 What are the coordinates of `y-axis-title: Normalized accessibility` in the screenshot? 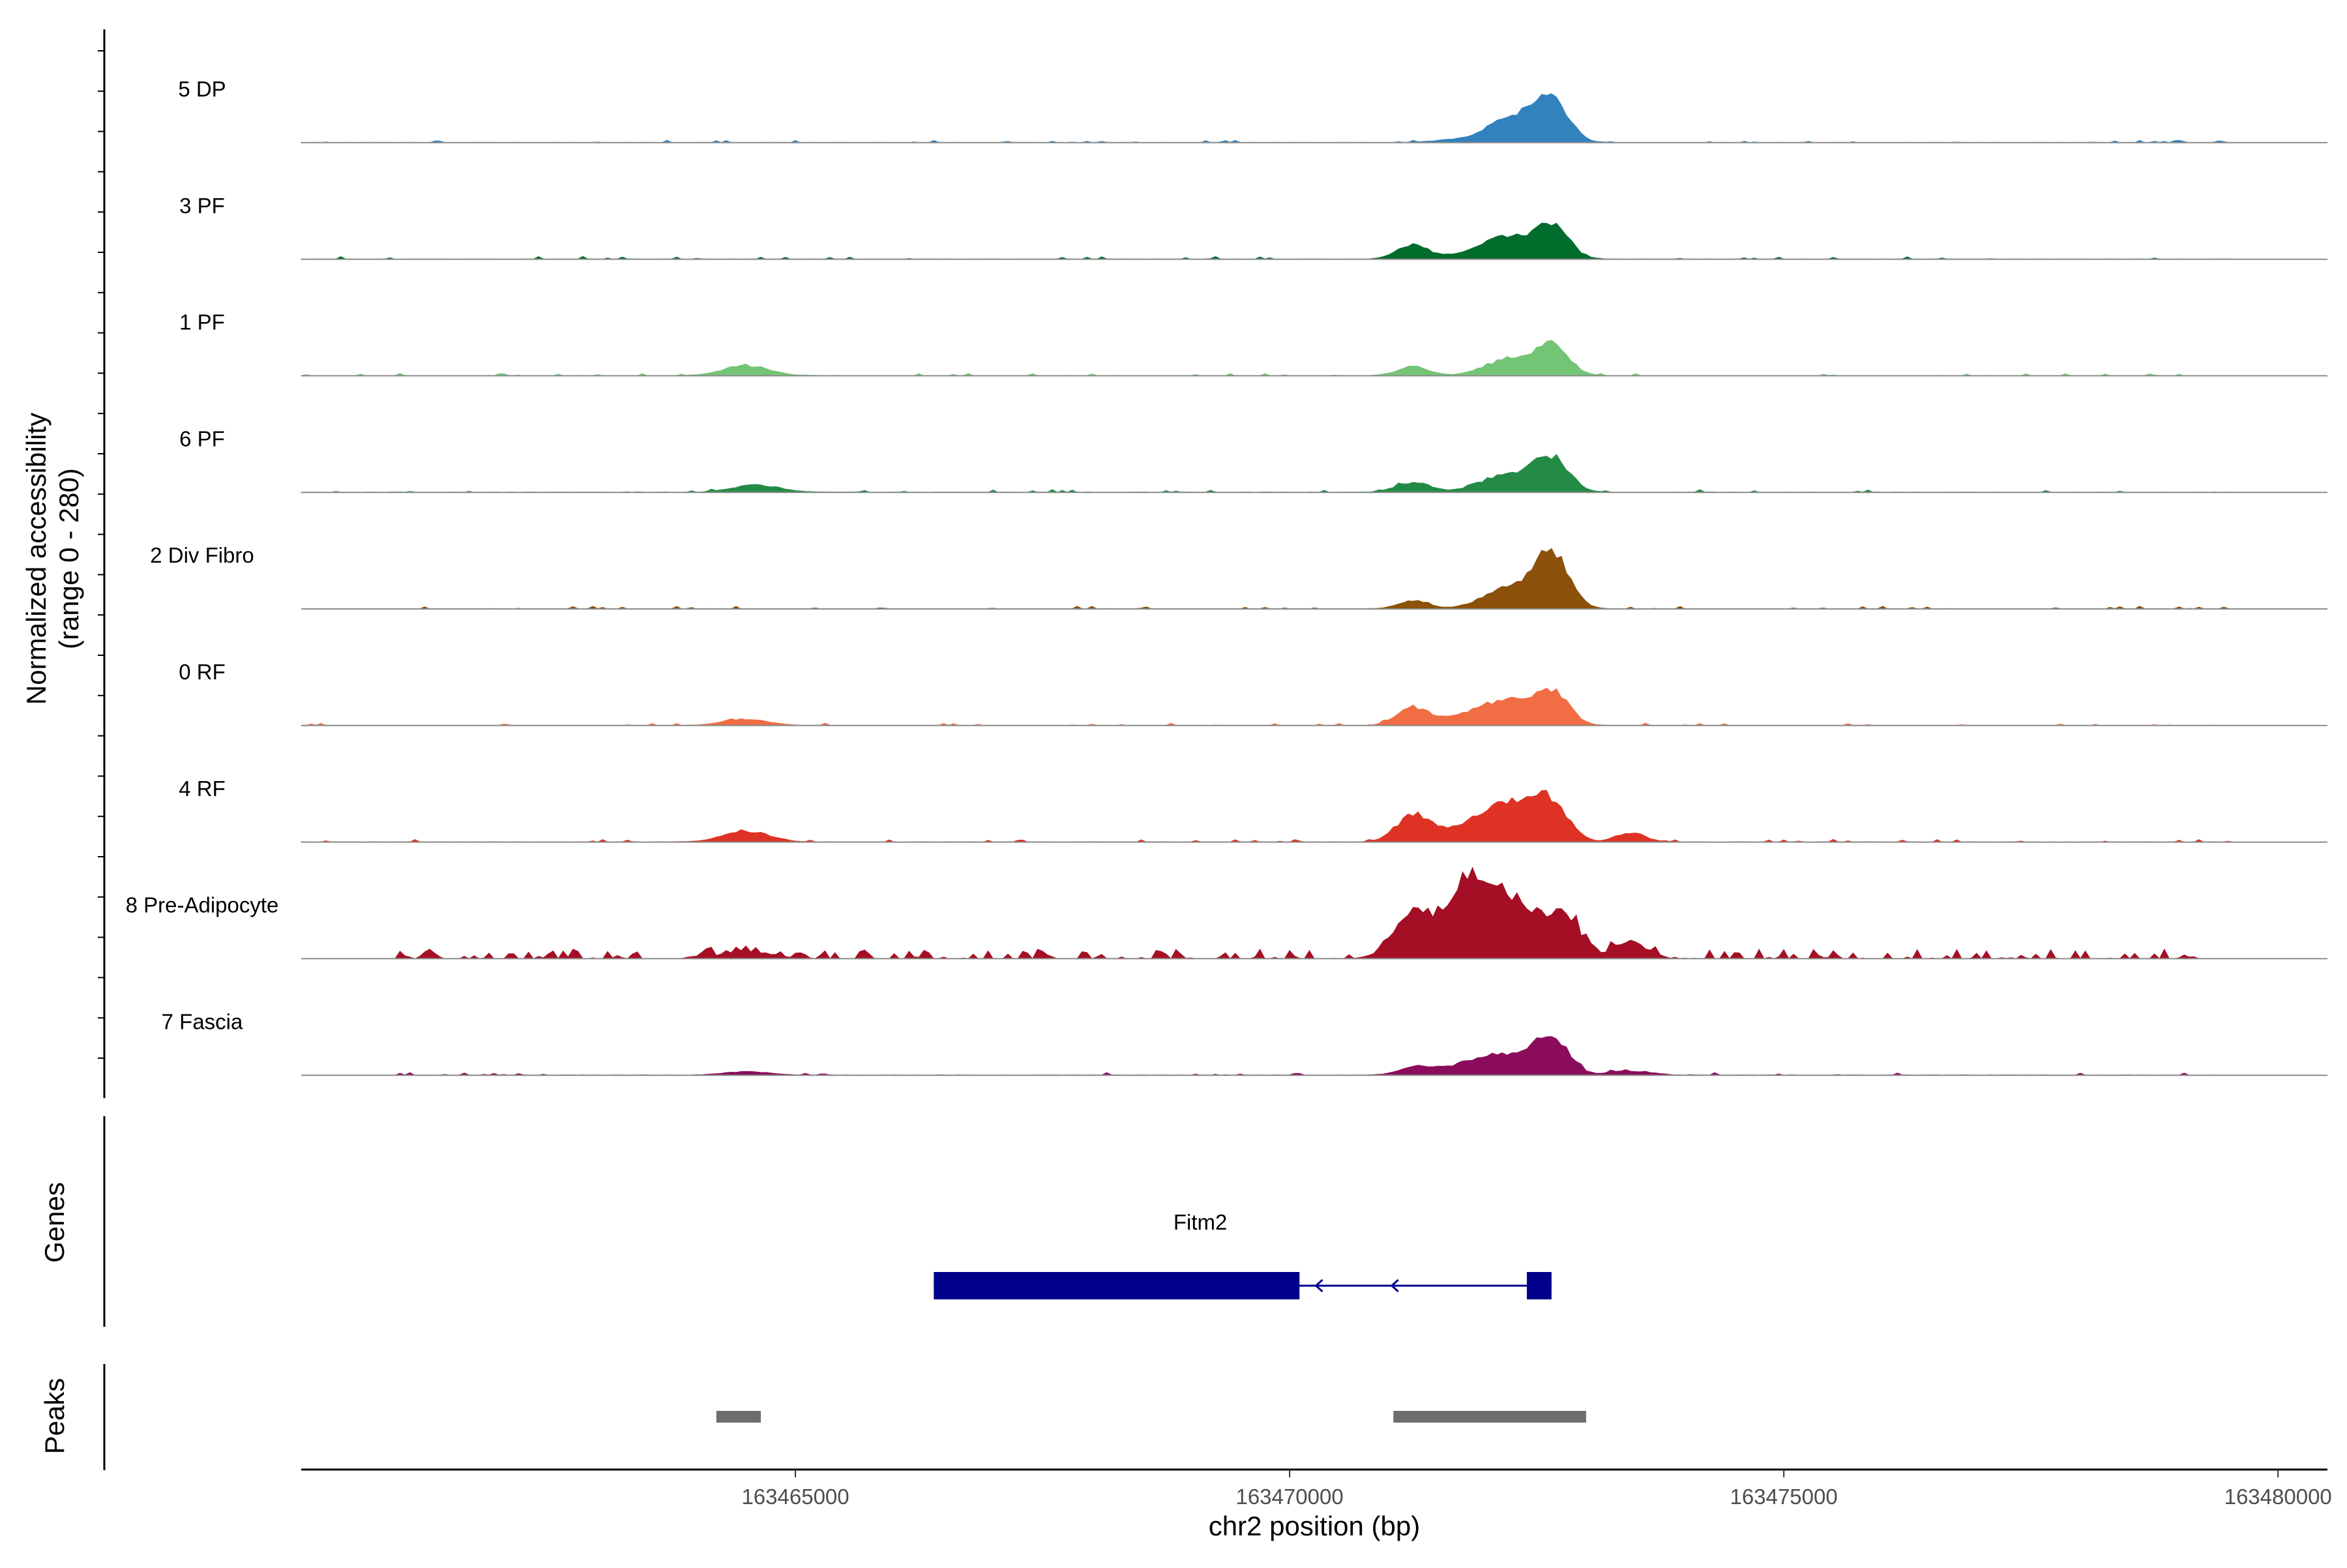 It's located at (36, 559).